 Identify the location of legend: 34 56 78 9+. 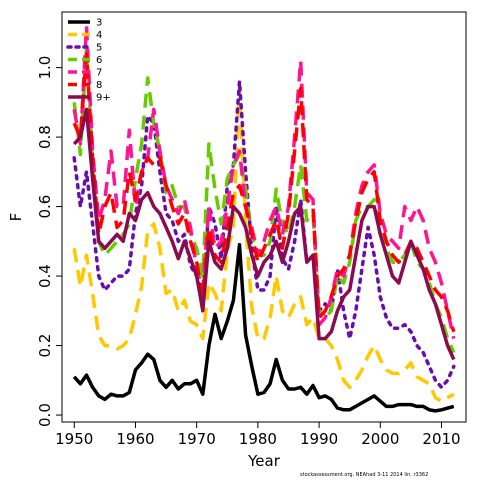
(88, 61).